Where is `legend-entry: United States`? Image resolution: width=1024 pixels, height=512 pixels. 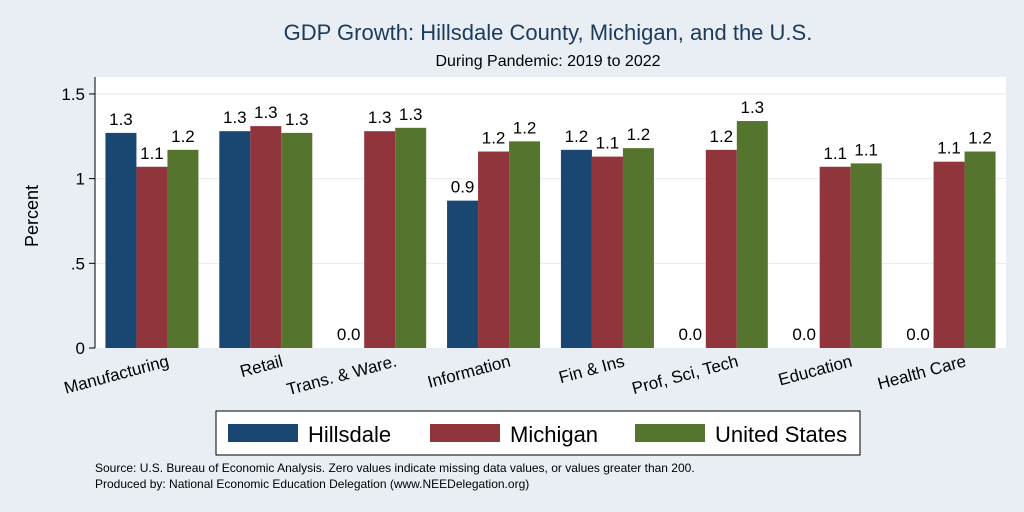
legend-entry: United States is located at coordinates (781, 434).